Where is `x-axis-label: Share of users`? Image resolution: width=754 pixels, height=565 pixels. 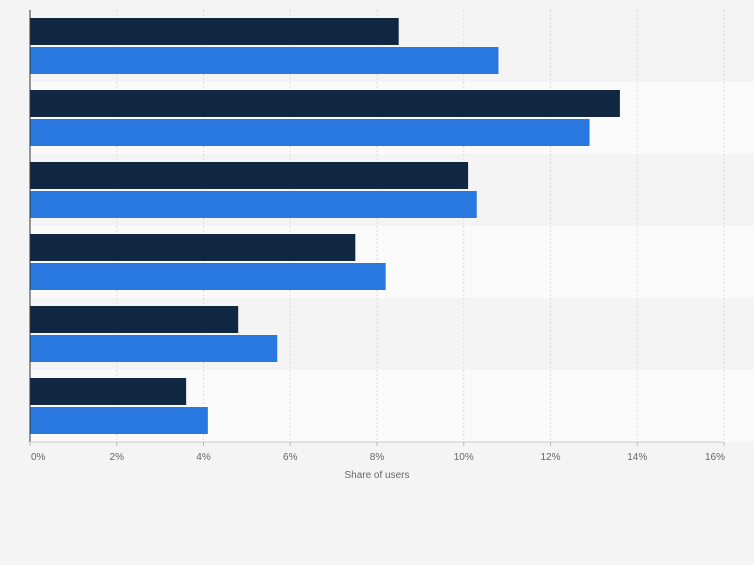
x-axis-label: Share of users is located at coordinates (376, 475).